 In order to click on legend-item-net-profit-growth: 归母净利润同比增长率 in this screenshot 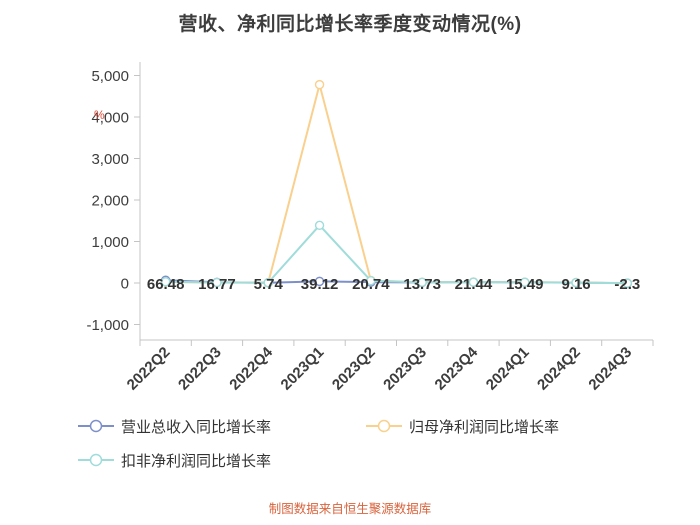, I will do `click(462, 426)`.